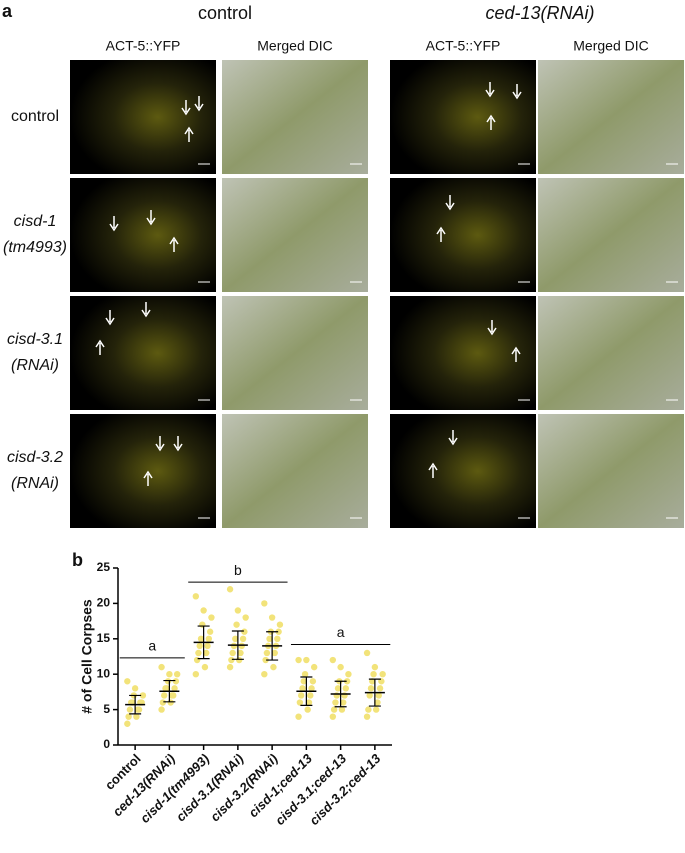 Image resolution: width=685 pixels, height=853 pixels. I want to click on y-tick-label: 0, so click(106, 744).